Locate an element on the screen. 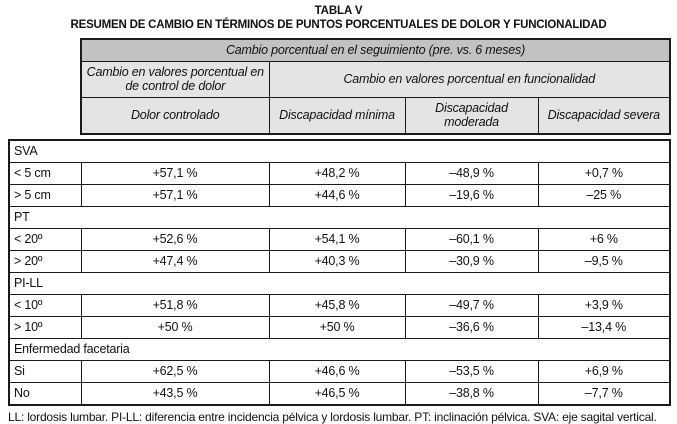  value-cell: +44,6 % is located at coordinates (337, 195).